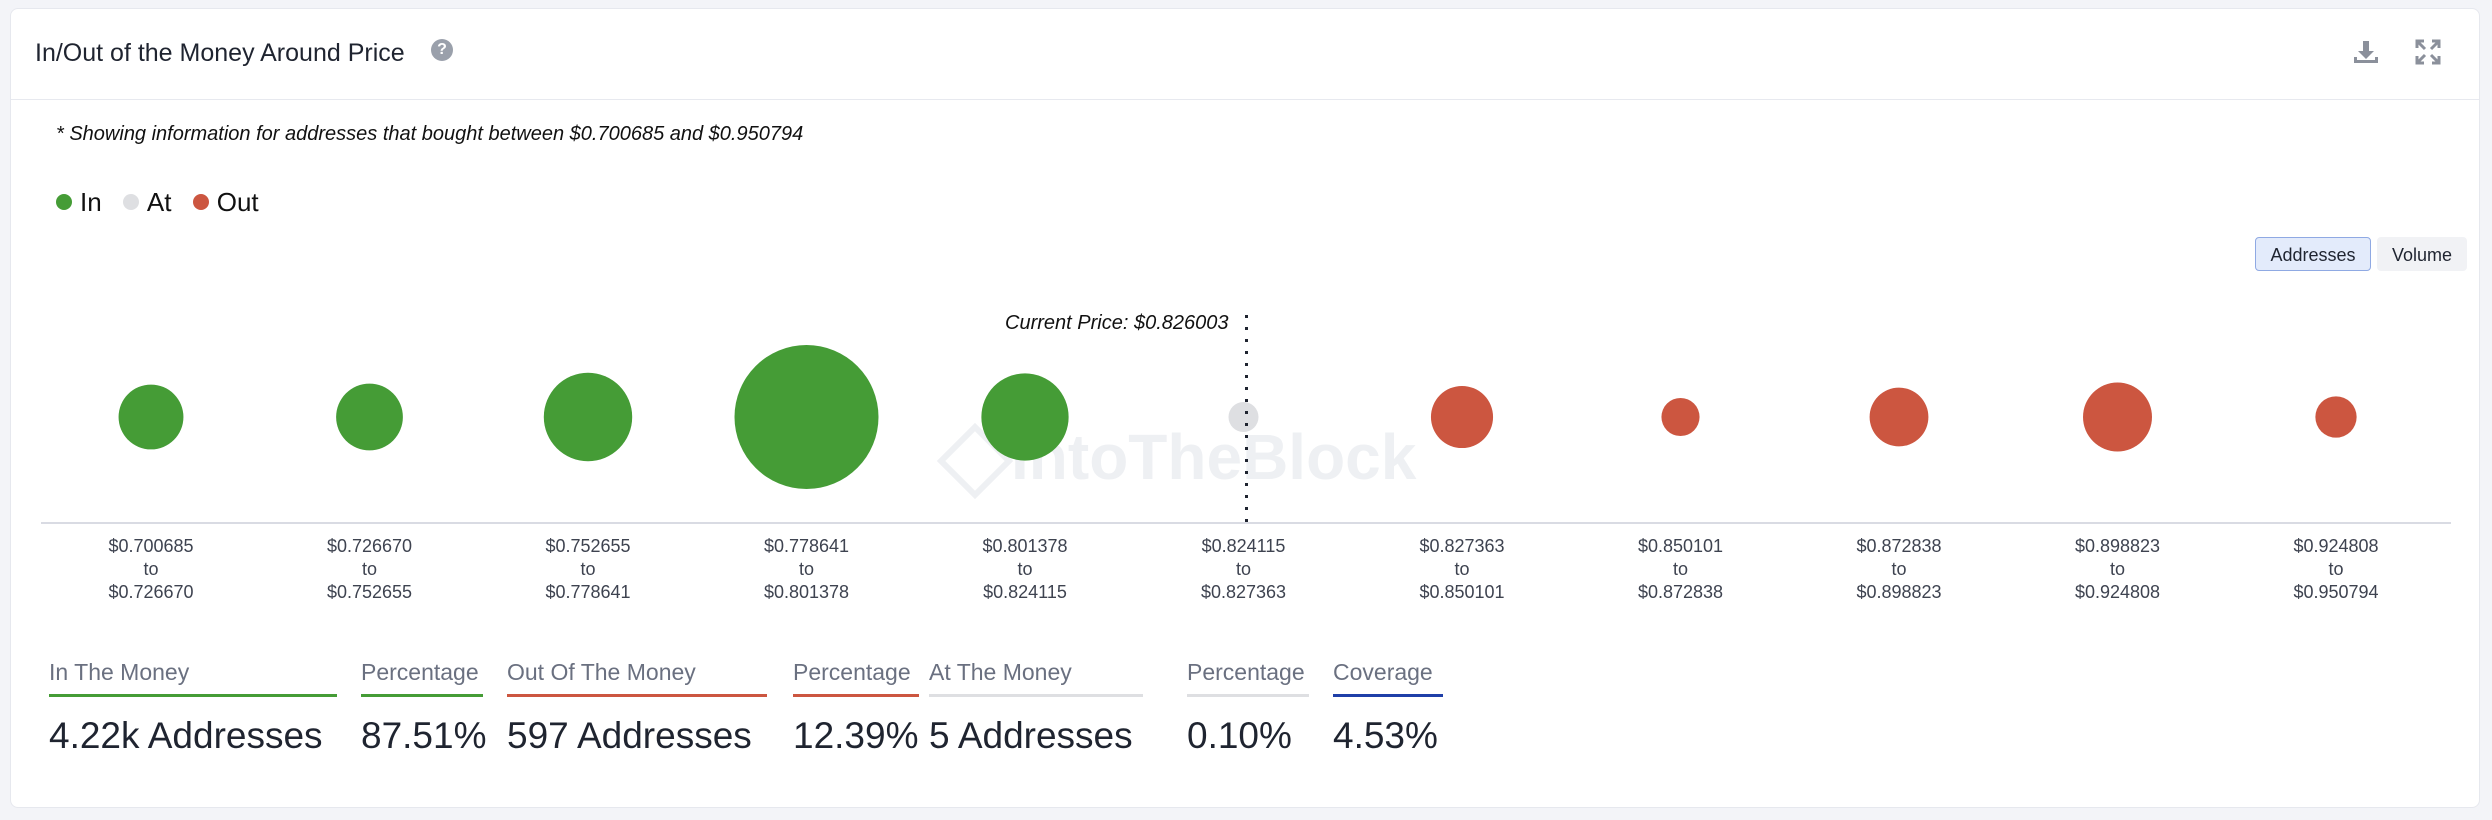 This screenshot has height=820, width=2492. I want to click on tick-label-to-5: $0.827363, so click(1243, 592).